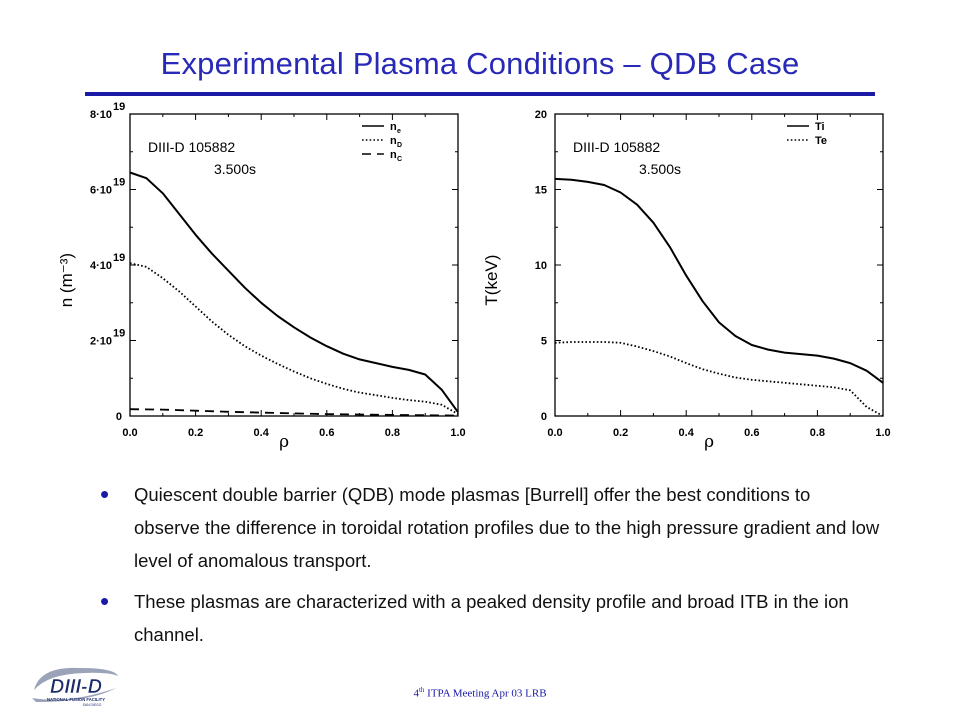 The width and height of the screenshot is (960, 720). I want to click on footer: 4th ITPA Meeting Apr 03 LRB, so click(480, 693).